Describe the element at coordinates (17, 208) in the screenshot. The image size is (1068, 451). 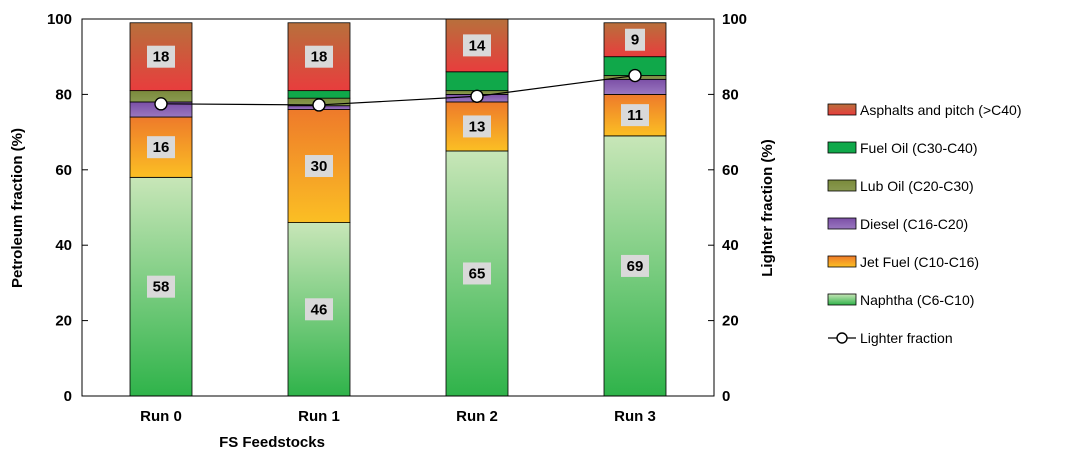
I see `y-axis-title-left: Petroleum fraction (%)` at that location.